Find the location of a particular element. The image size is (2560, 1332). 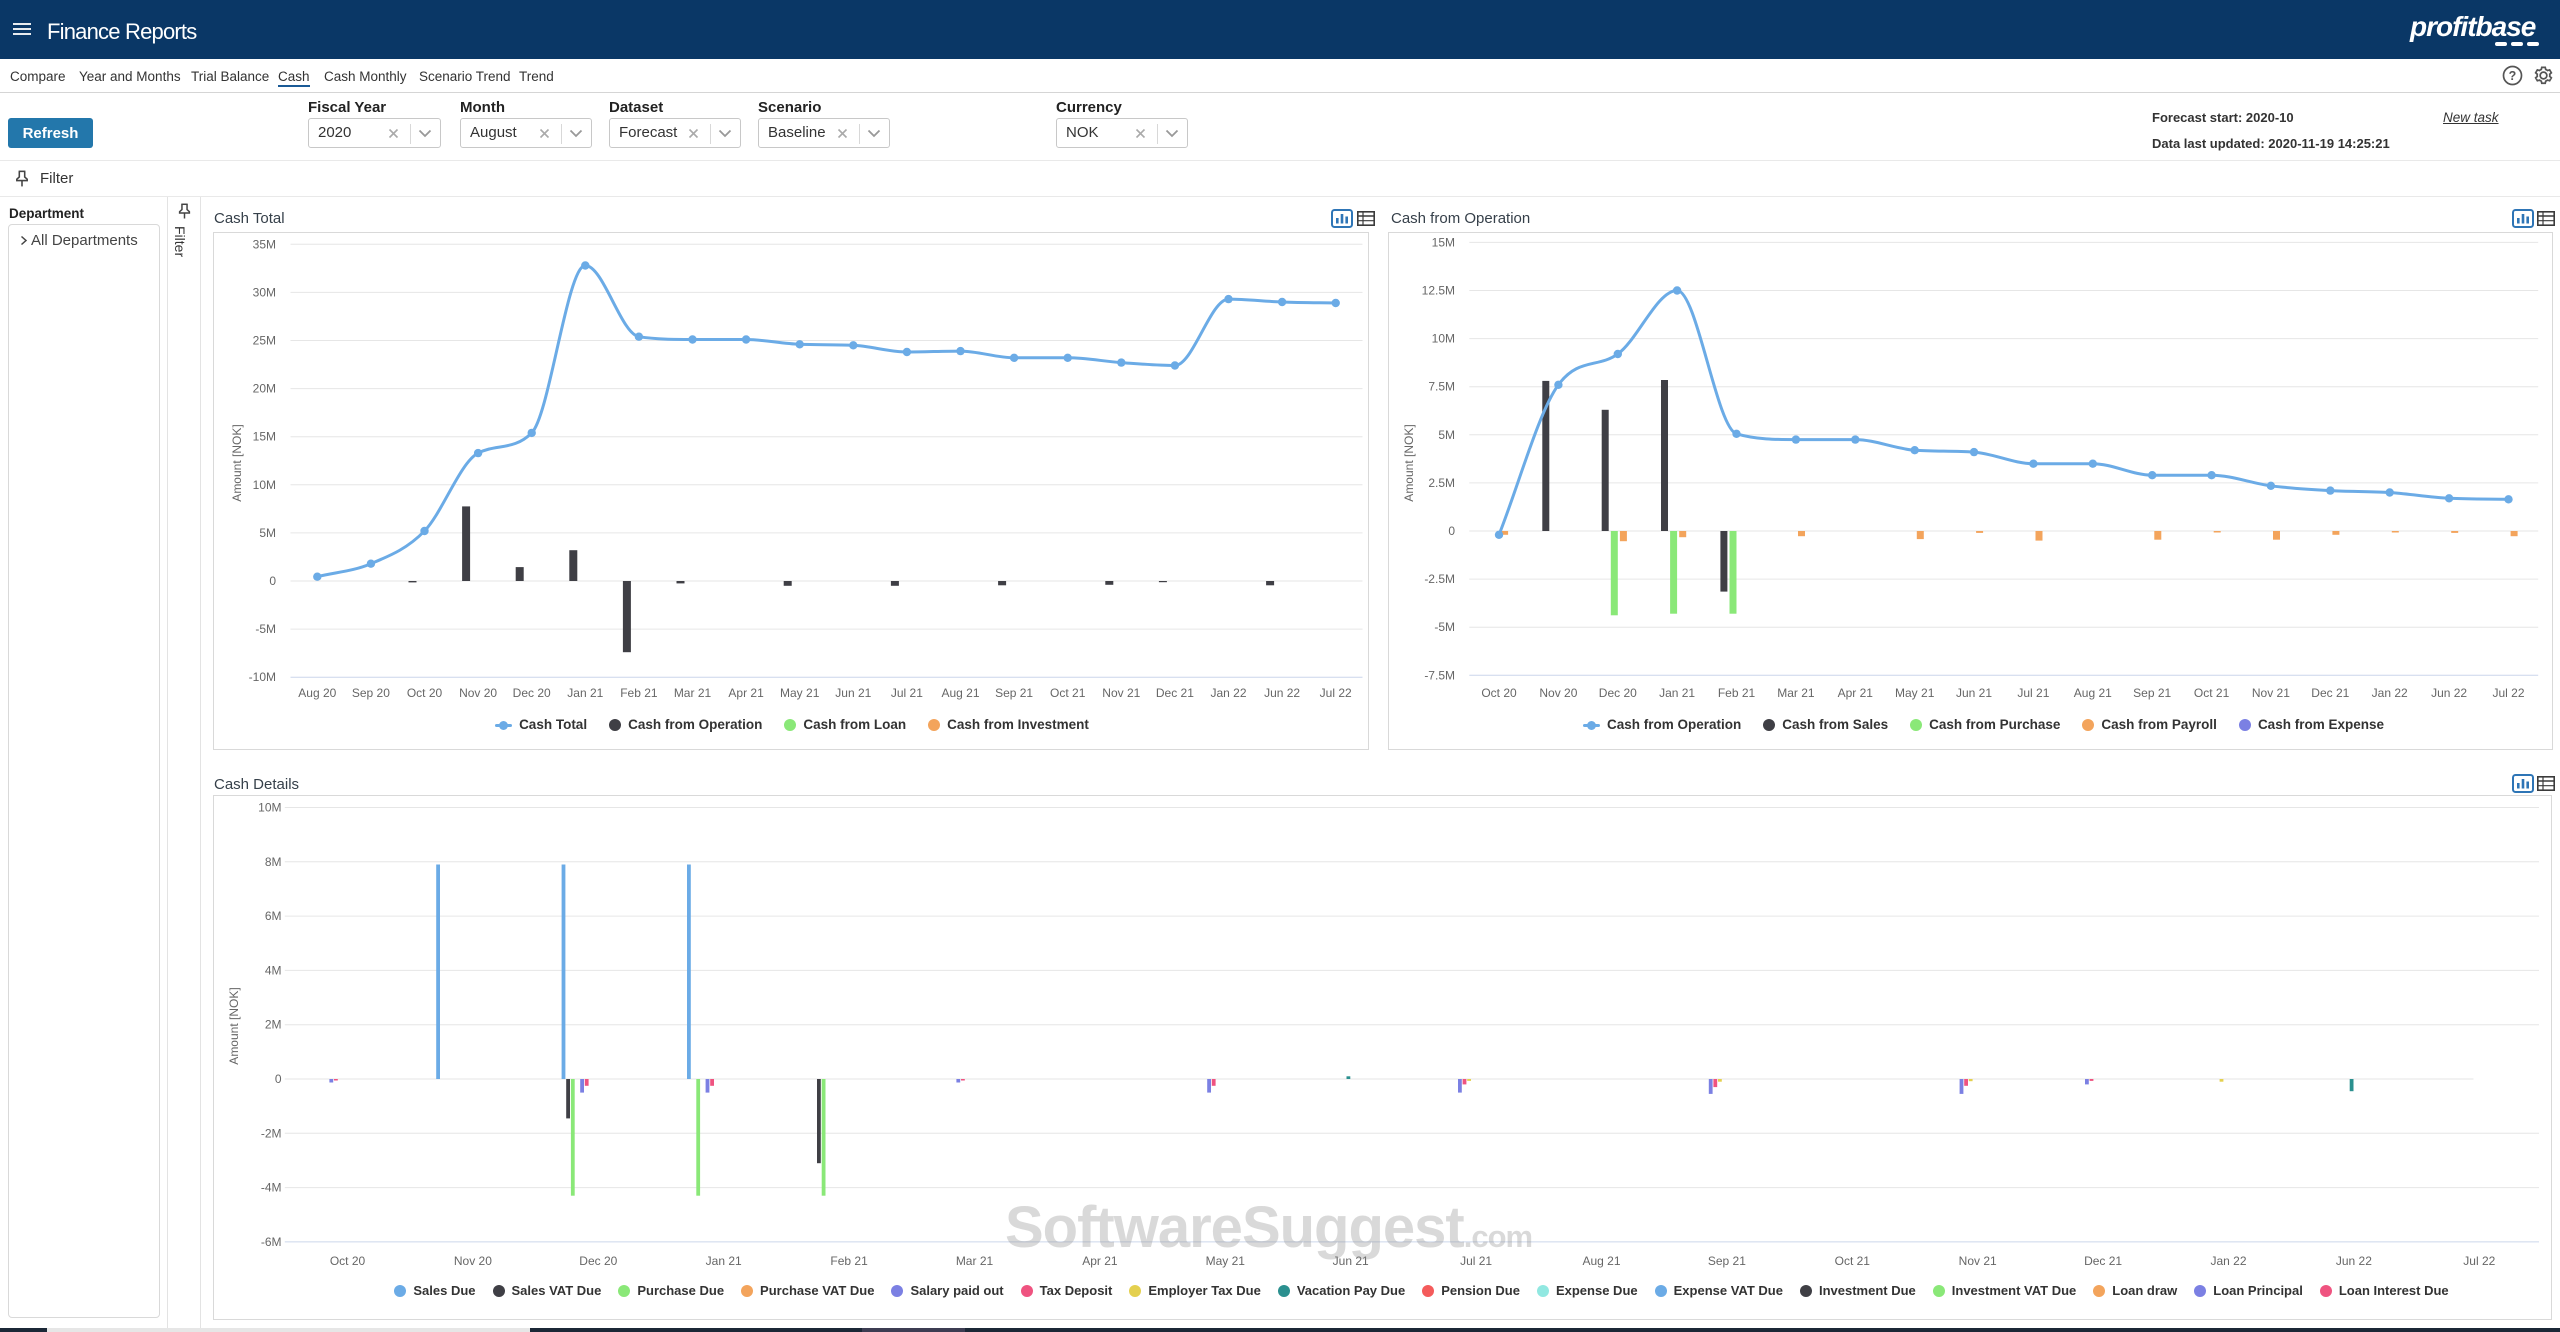

svg-text: 20M is located at coordinates (264, 389).